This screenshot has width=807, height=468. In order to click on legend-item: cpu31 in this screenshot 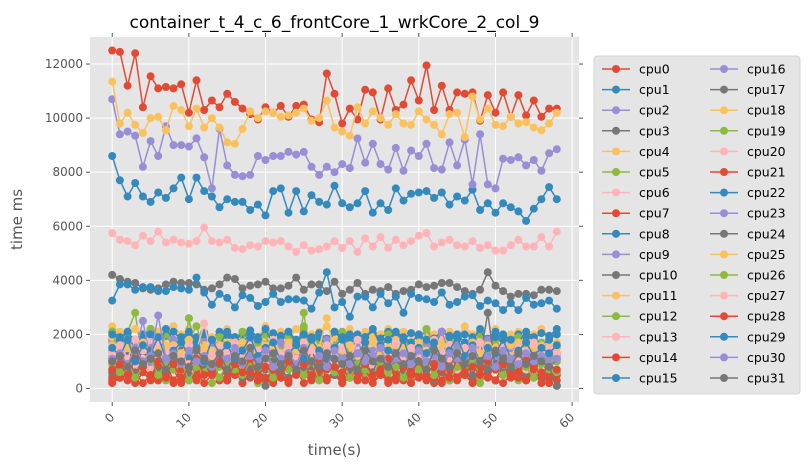, I will do `click(748, 378)`.